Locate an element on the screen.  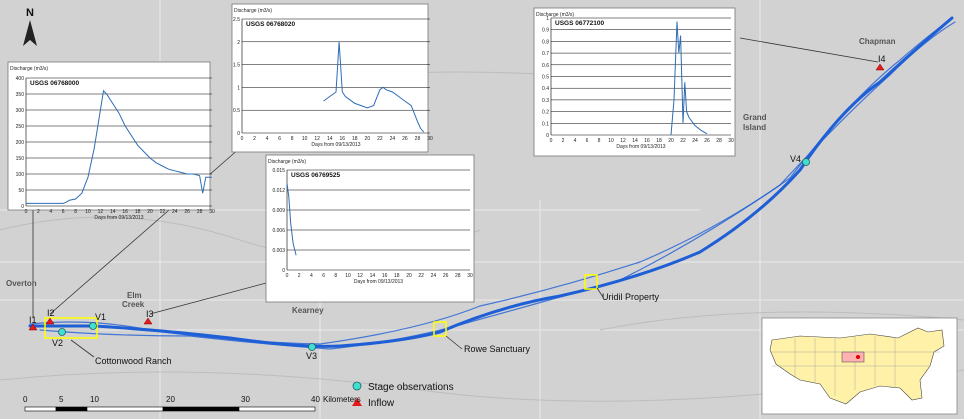
scale-tick-30: 30 is located at coordinates (245, 399).